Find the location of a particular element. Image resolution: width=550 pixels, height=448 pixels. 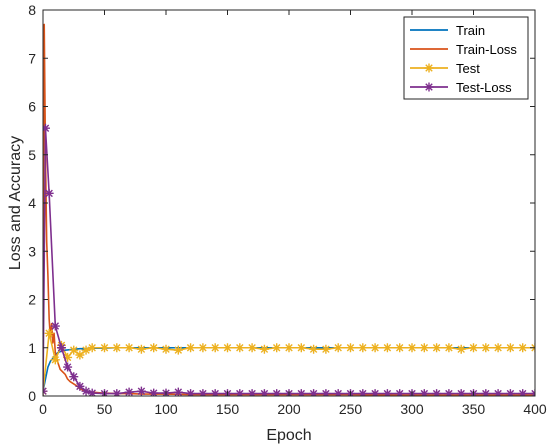

y-tick-label: 2 is located at coordinates (32, 300).